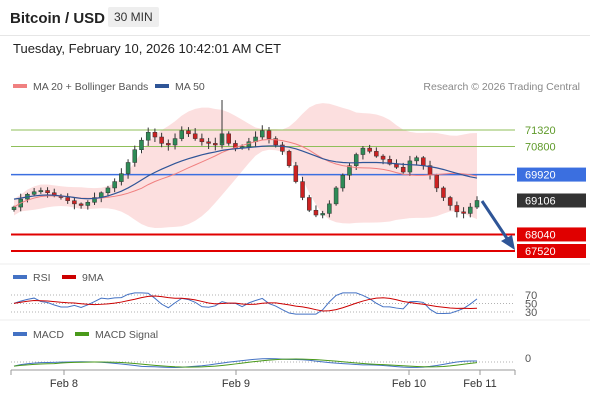 The width and height of the screenshot is (590, 400). Describe the element at coordinates (531, 305) in the screenshot. I see `rsi-level-label-50: 50` at that location.